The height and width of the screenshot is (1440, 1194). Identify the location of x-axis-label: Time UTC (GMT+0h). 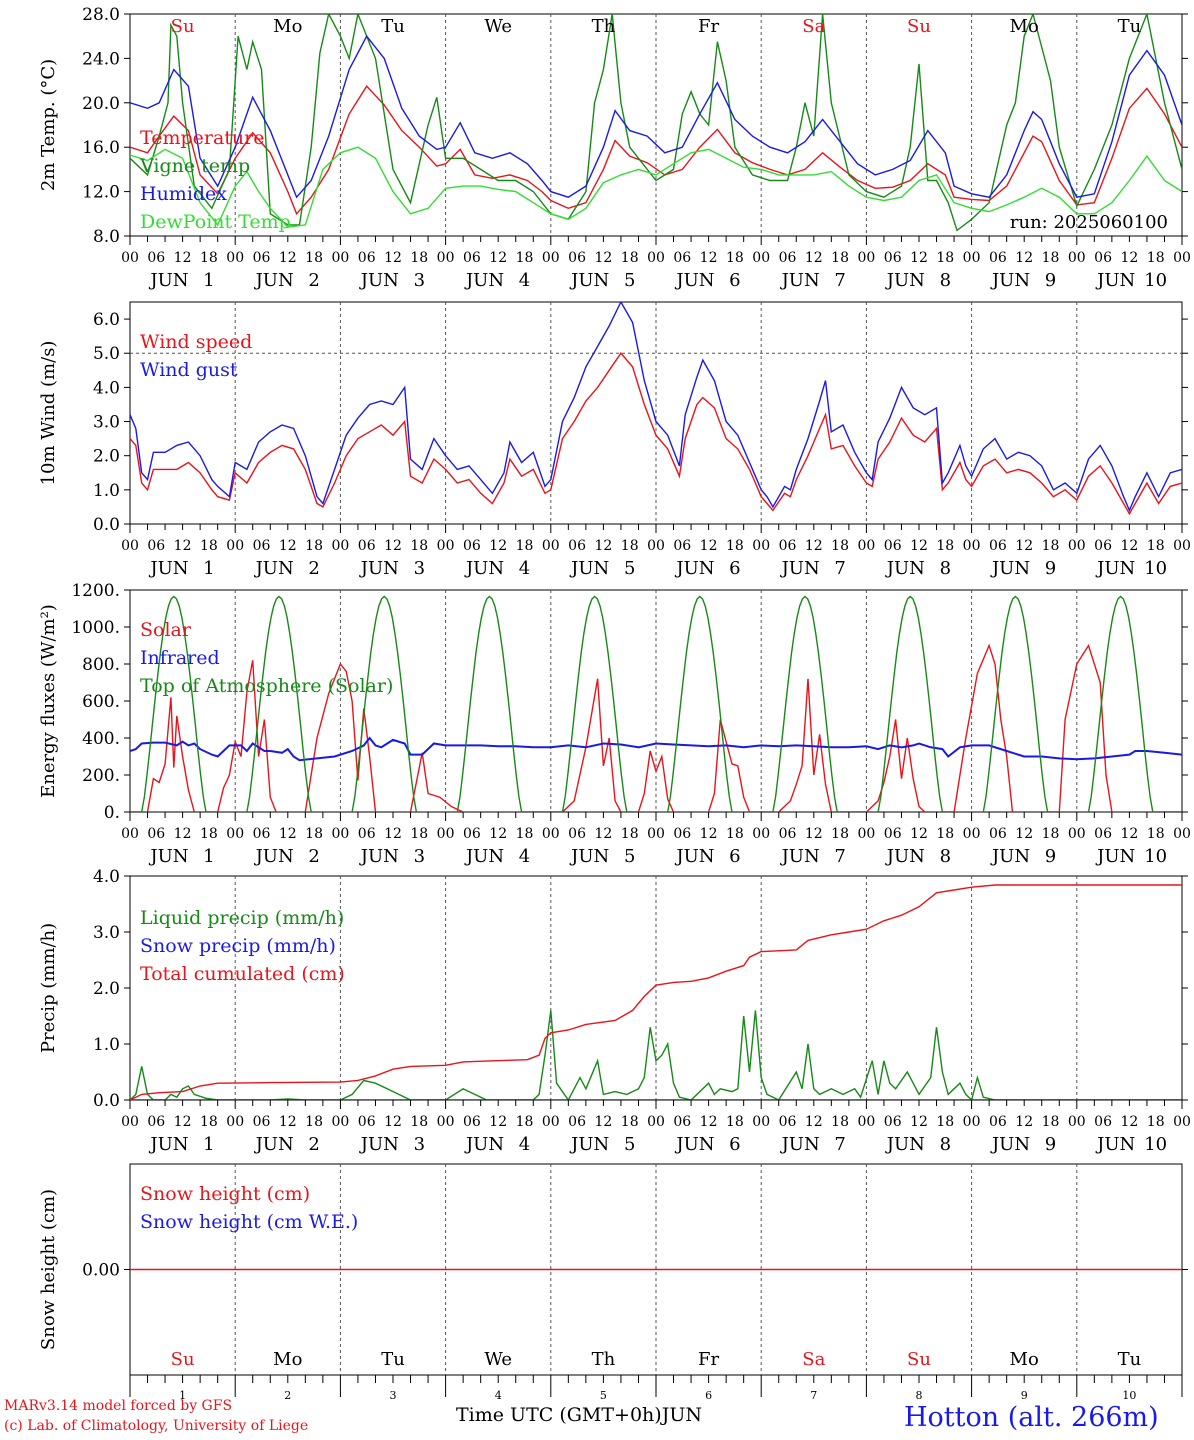
(559, 1415).